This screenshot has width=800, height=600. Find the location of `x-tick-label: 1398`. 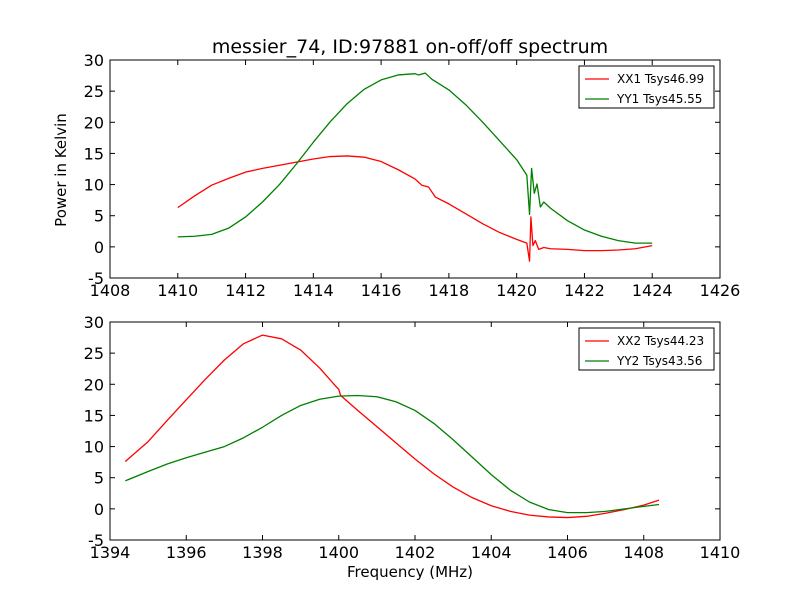

x-tick-label: 1398 is located at coordinates (262, 552).